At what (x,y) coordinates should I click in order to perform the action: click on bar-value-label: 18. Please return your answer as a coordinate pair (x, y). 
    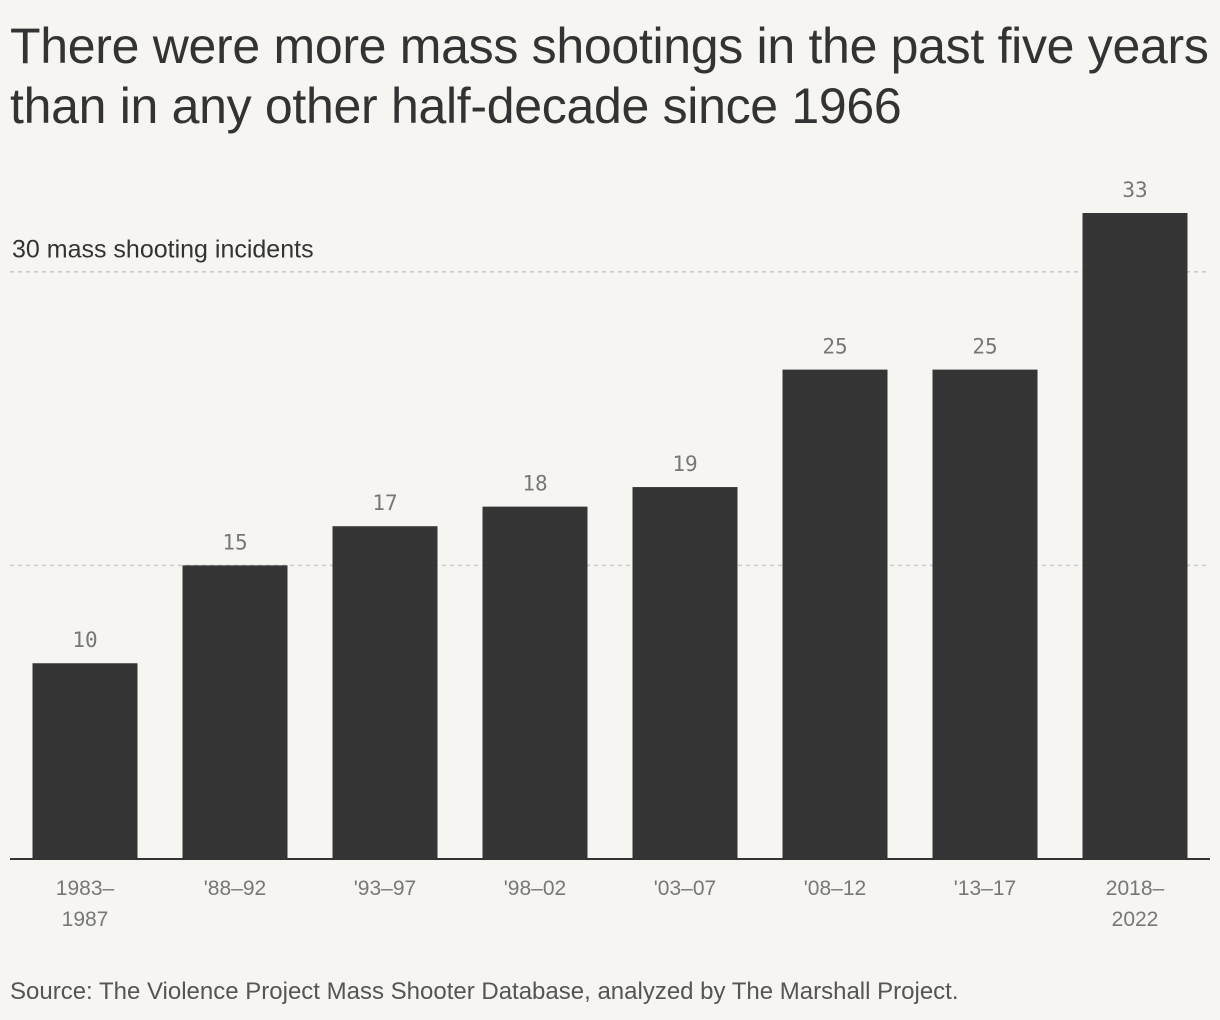
    Looking at the image, I should click on (534, 484).